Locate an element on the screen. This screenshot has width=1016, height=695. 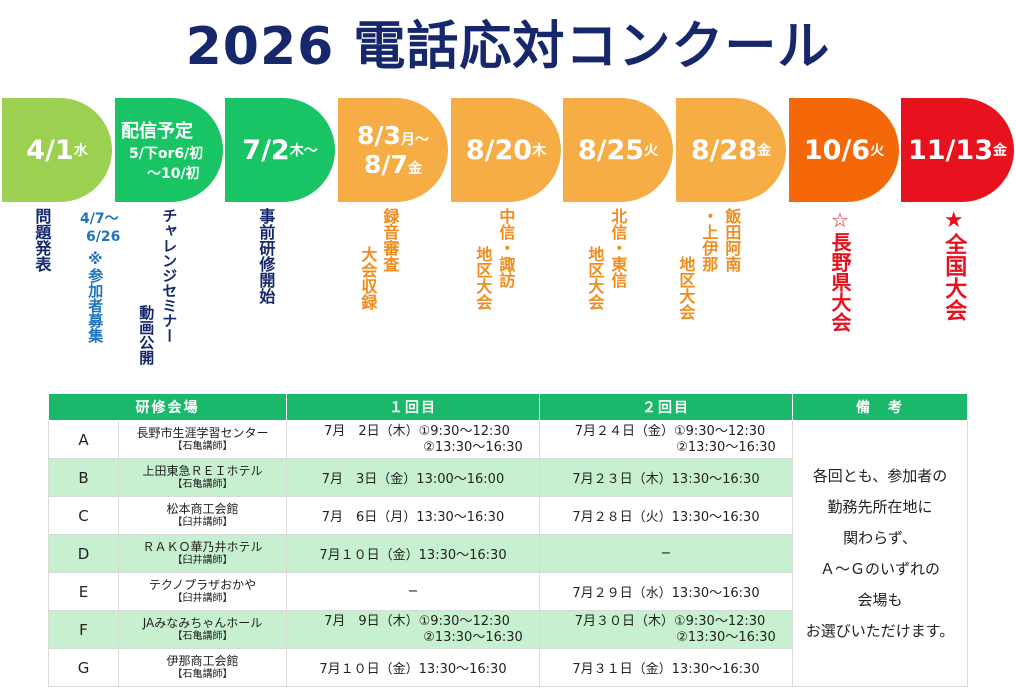
round2-cell: − is located at coordinates (666, 553).